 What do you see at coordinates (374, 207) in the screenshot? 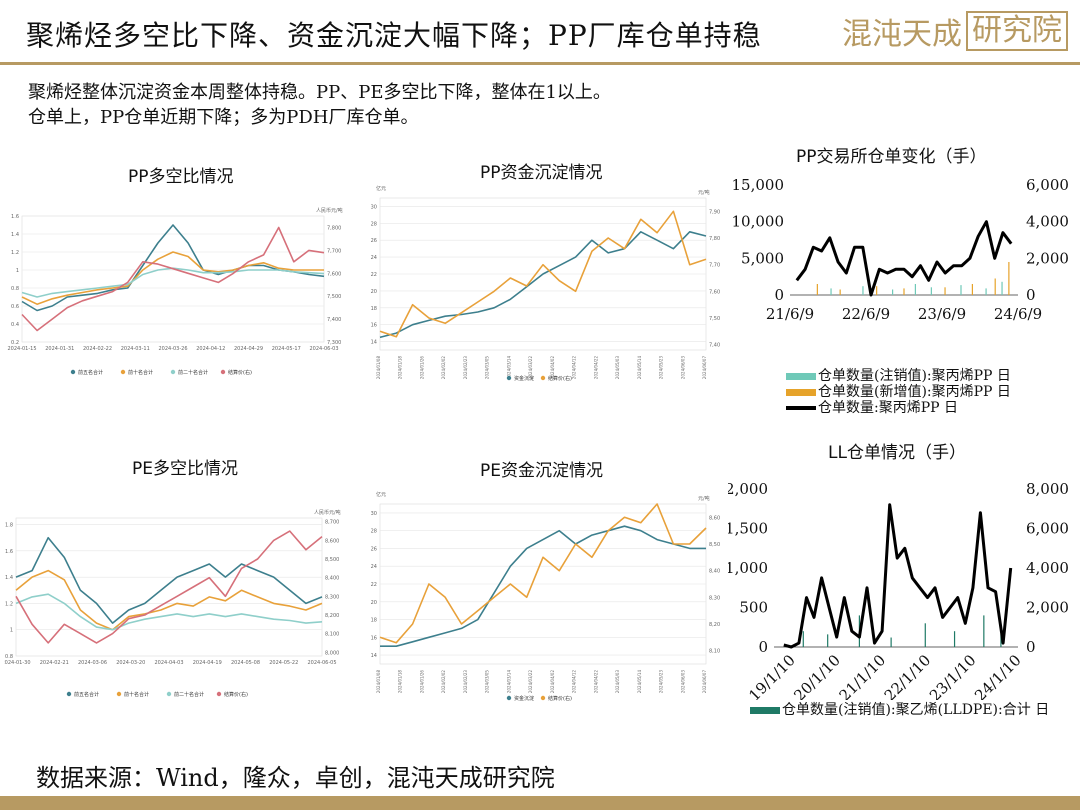
I see `y-tick-label-left: 30` at bounding box center [374, 207].